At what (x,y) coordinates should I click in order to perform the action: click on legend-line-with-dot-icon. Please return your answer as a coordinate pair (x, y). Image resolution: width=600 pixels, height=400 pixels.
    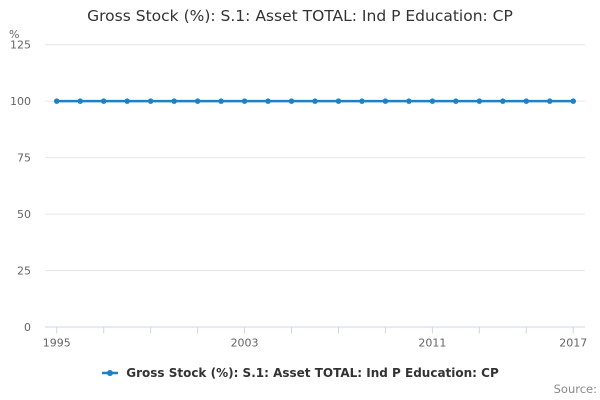
    Looking at the image, I should click on (110, 373).